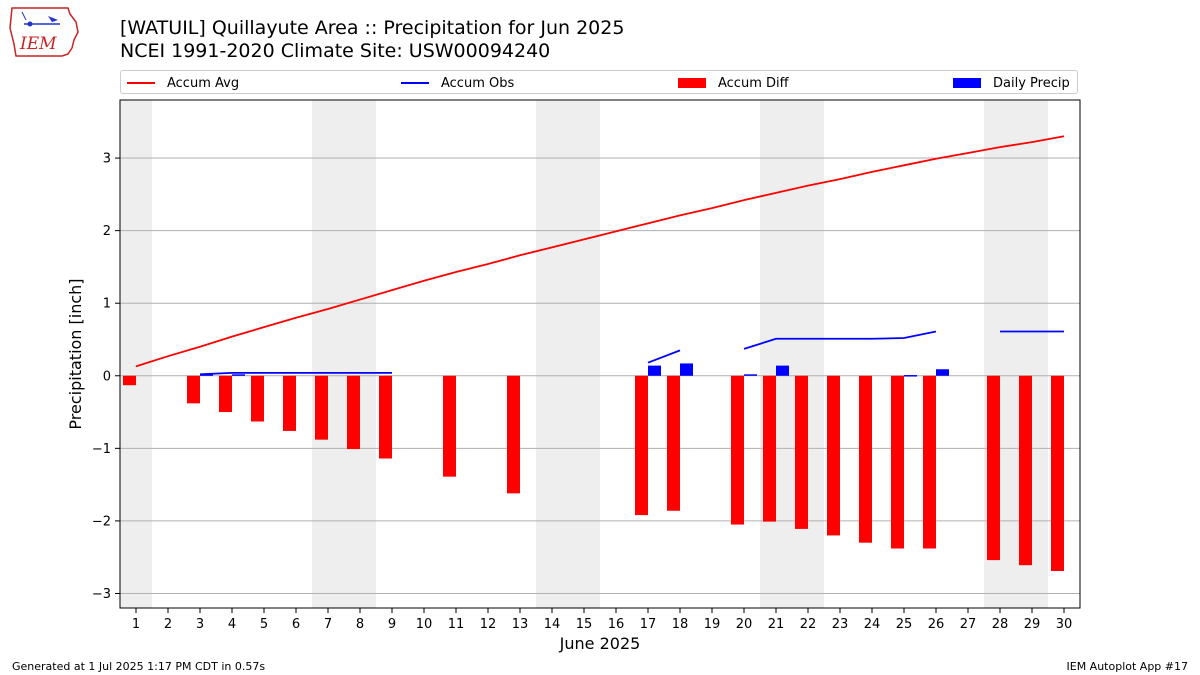 This screenshot has width=1200, height=675. Describe the element at coordinates (232, 624) in the screenshot. I see `x-tick-label: 4` at that location.